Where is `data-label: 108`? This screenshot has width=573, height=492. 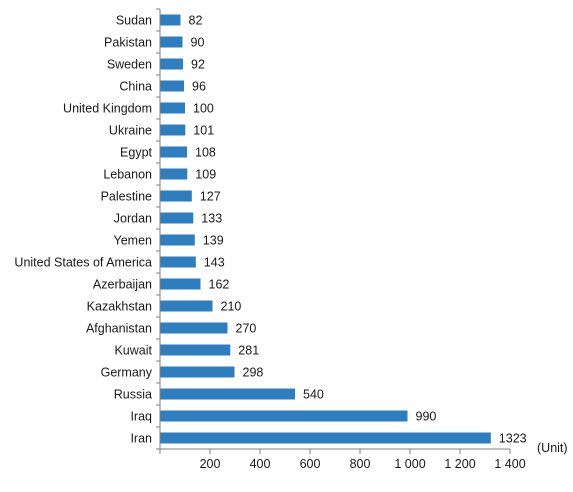 data-label: 108 is located at coordinates (205, 153).